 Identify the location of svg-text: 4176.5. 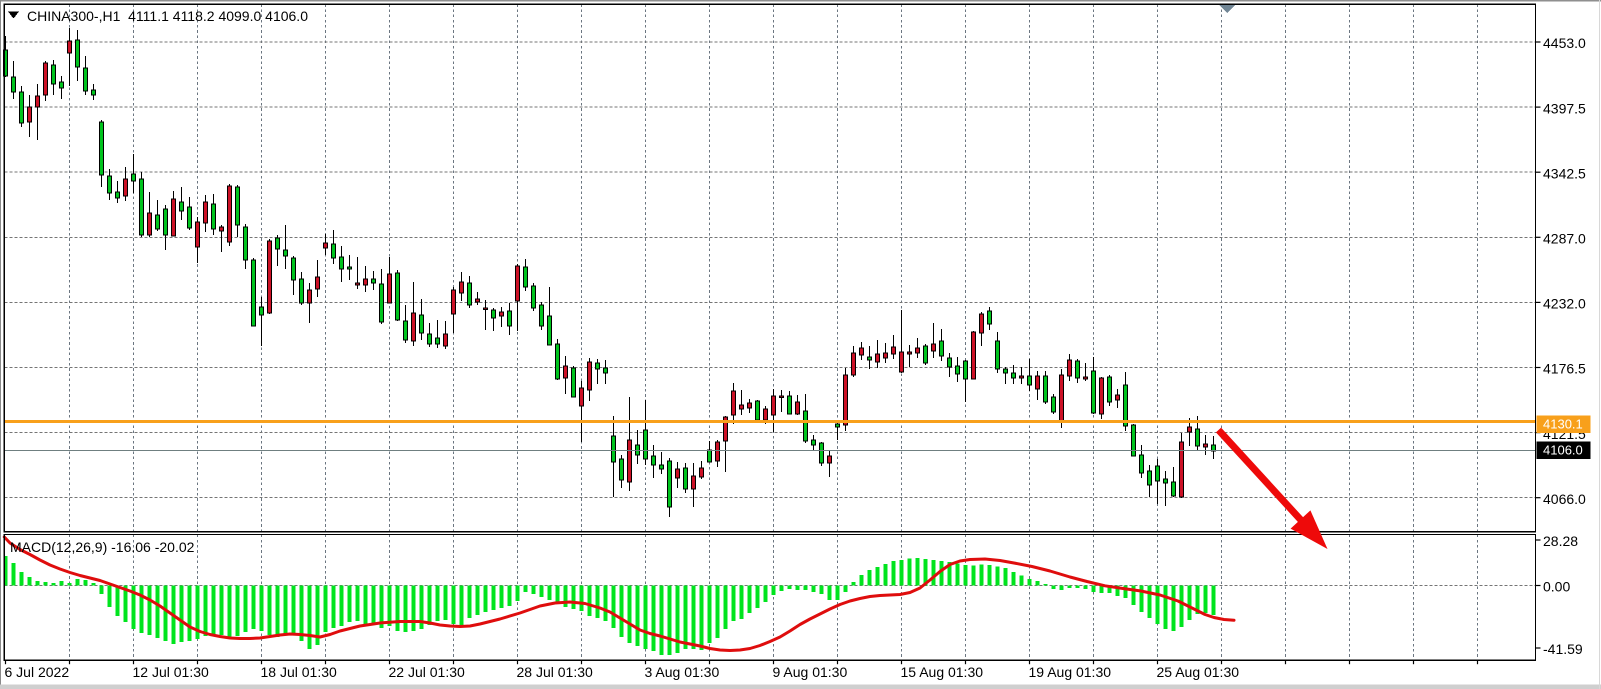
(1564, 369).